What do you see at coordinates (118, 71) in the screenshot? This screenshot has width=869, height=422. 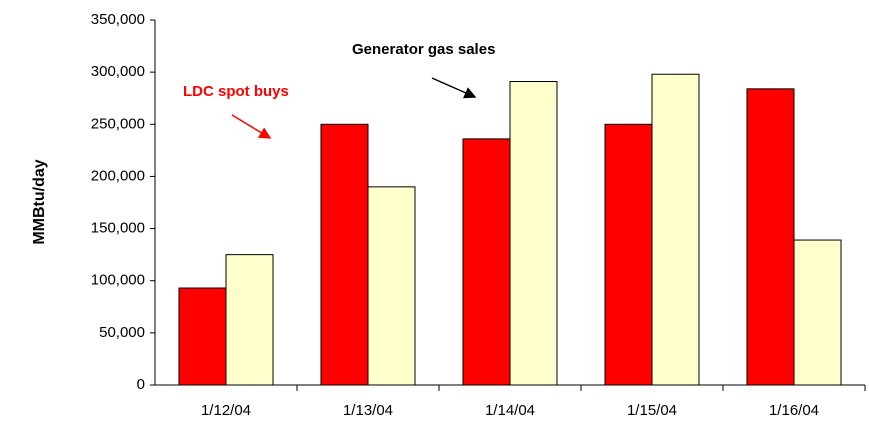 I see `y-tick-label: 300,000` at bounding box center [118, 71].